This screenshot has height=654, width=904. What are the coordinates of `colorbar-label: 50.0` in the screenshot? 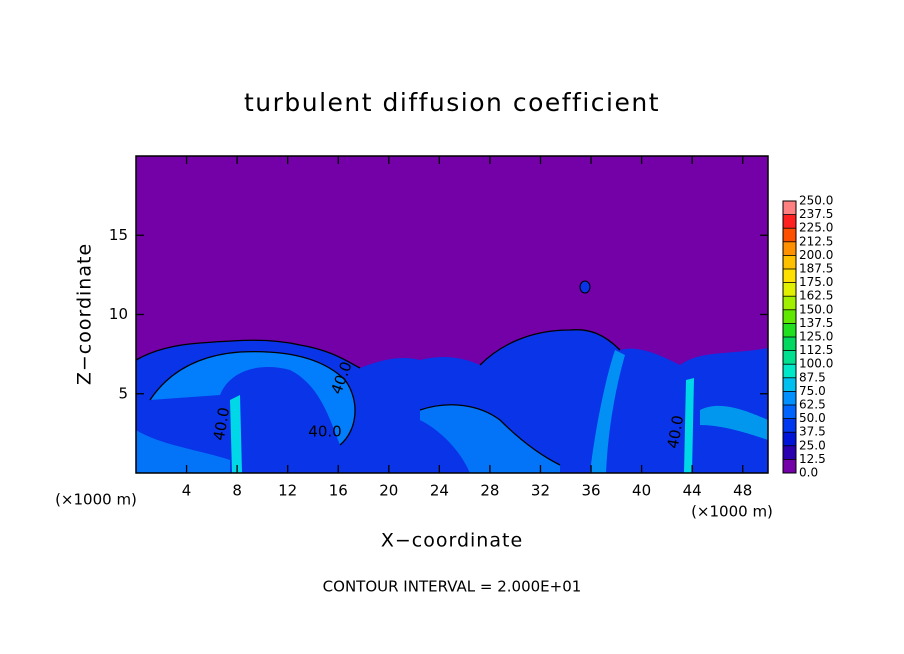 It's located at (812, 418).